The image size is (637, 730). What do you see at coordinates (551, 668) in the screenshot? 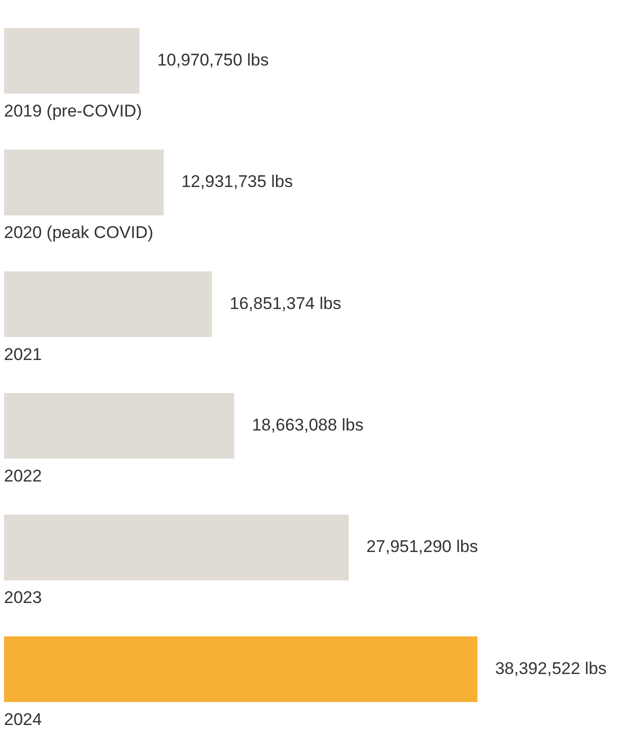
I see `data-label: 38,392,522 lbs` at bounding box center [551, 668].